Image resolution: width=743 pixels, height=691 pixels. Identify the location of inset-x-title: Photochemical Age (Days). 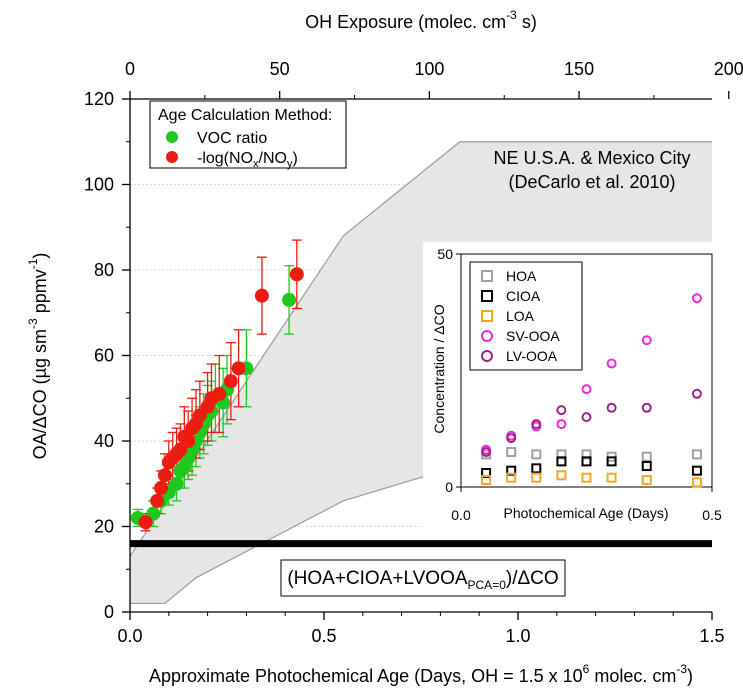
(586, 513).